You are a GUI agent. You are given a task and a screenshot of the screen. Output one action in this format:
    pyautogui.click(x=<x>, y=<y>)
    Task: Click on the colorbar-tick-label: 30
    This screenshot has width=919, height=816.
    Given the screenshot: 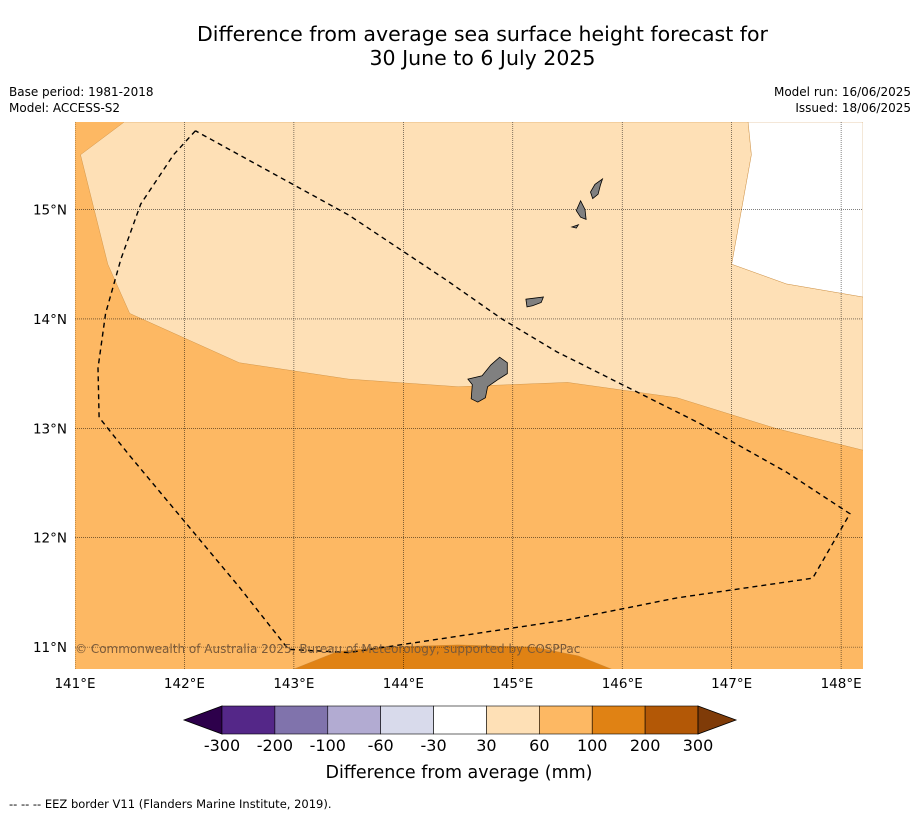 What is the action you would take?
    pyautogui.click(x=486, y=745)
    